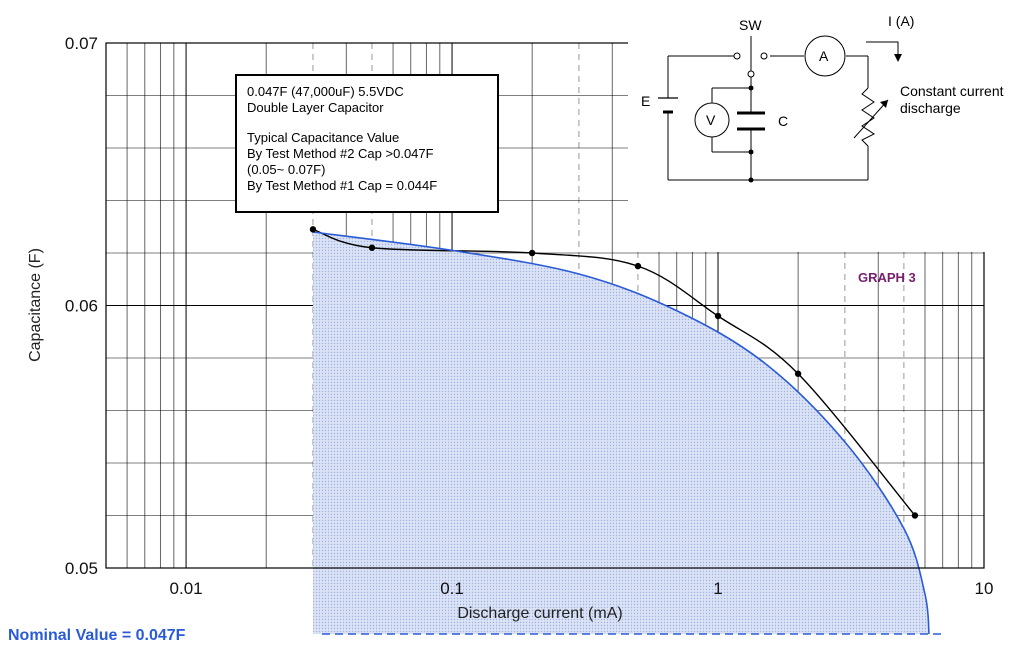  Describe the element at coordinates (186, 588) in the screenshot. I see `x-tick-label: 0.01` at that location.